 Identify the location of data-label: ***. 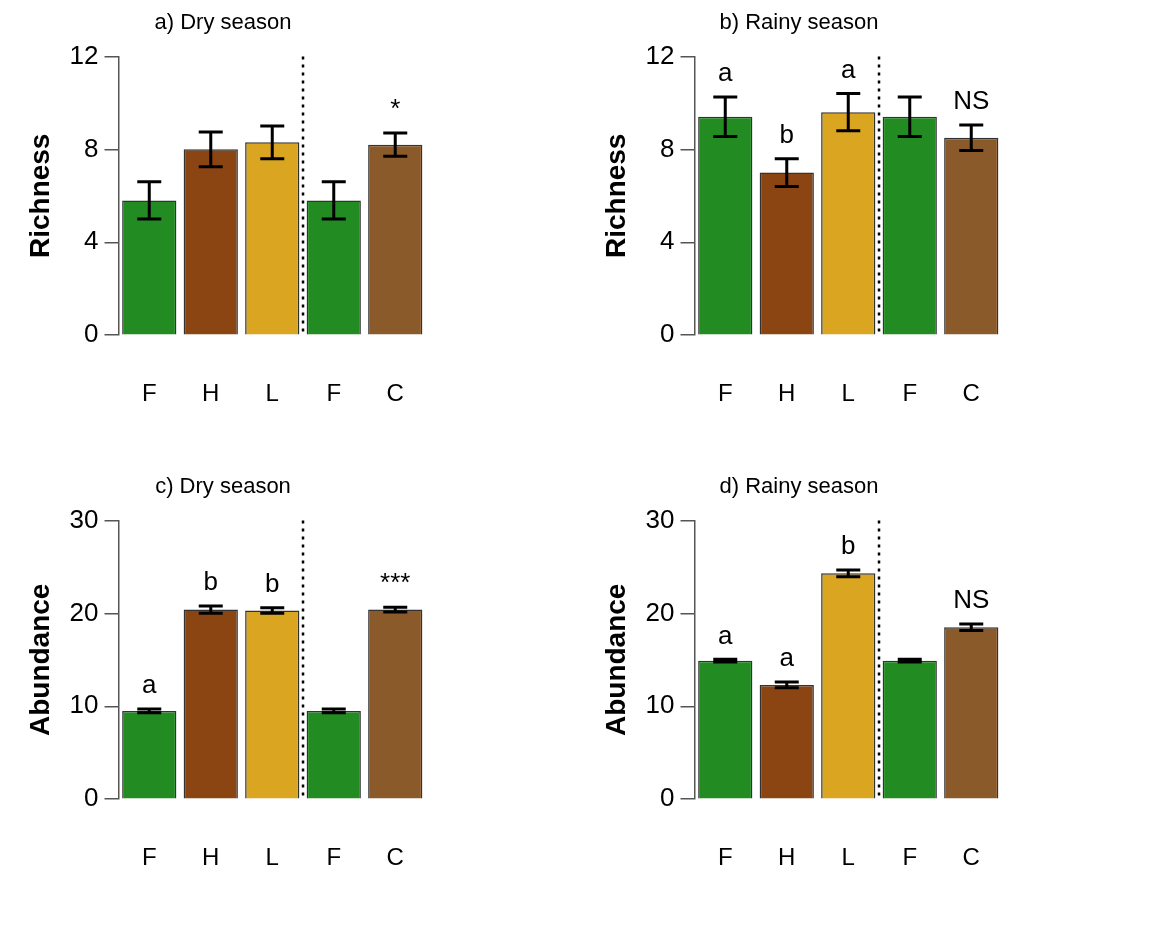
(395, 582).